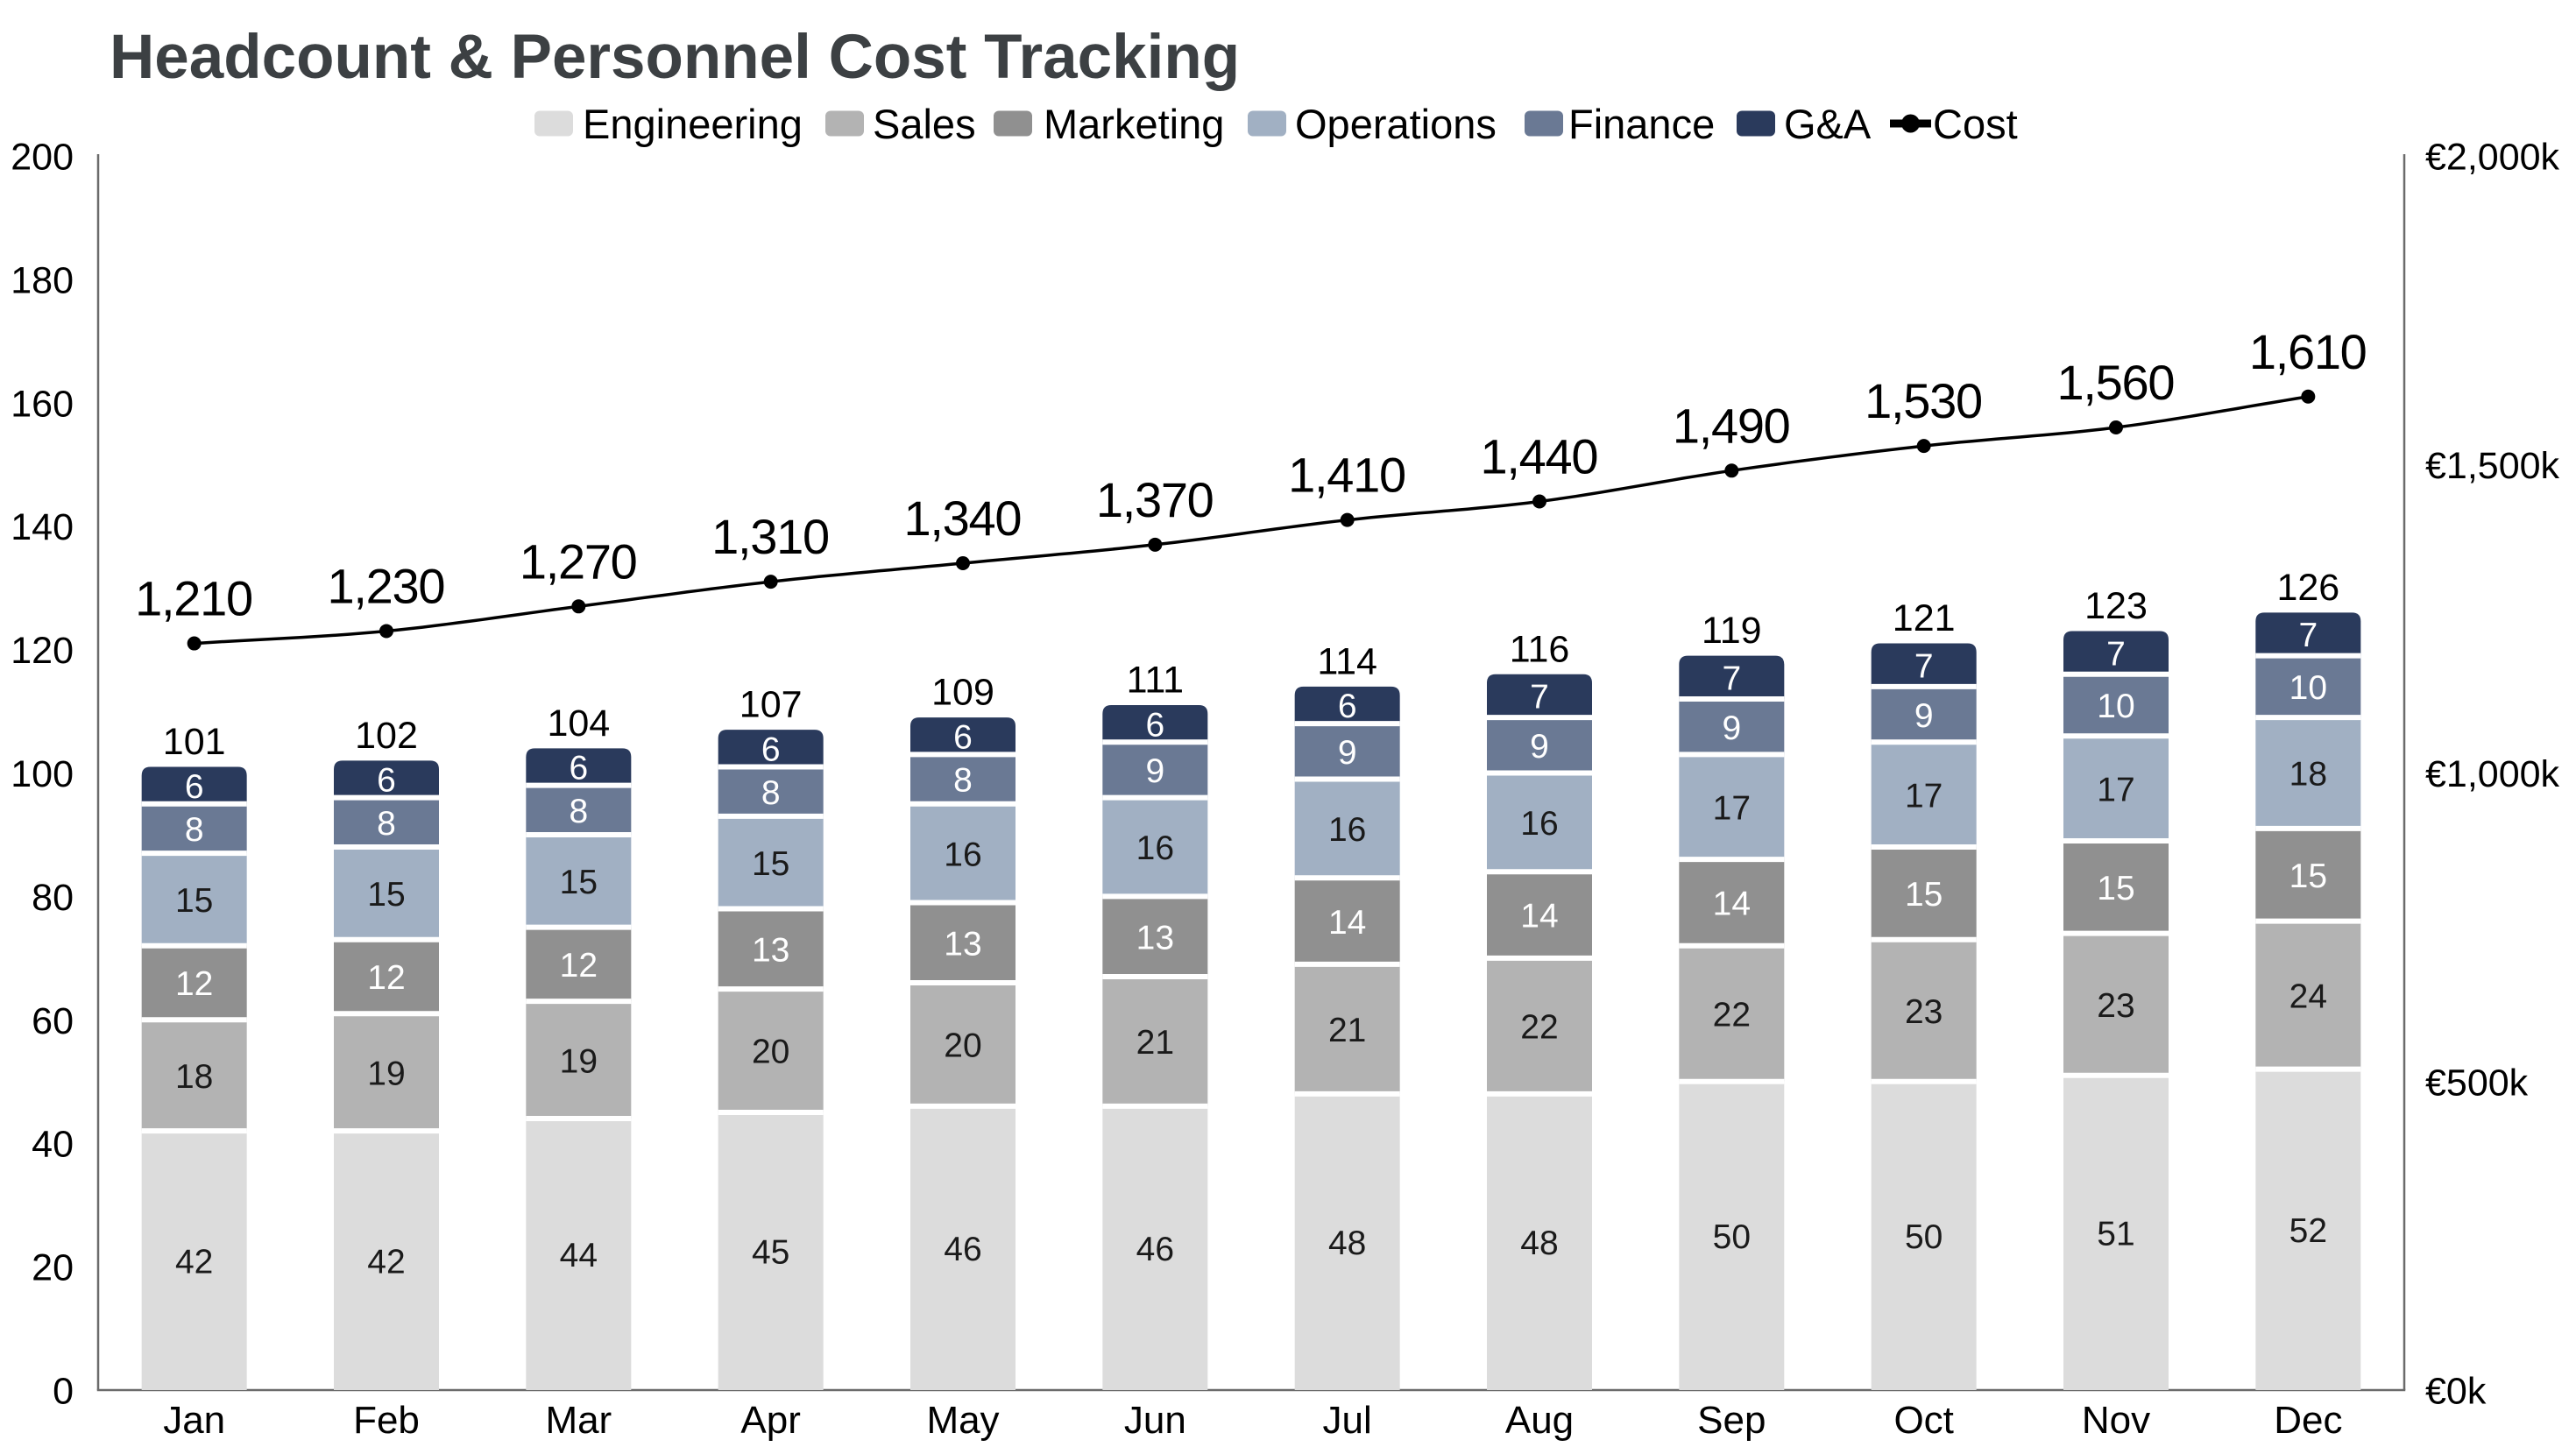  I want to click on svg-text: Jul, so click(1347, 1420).